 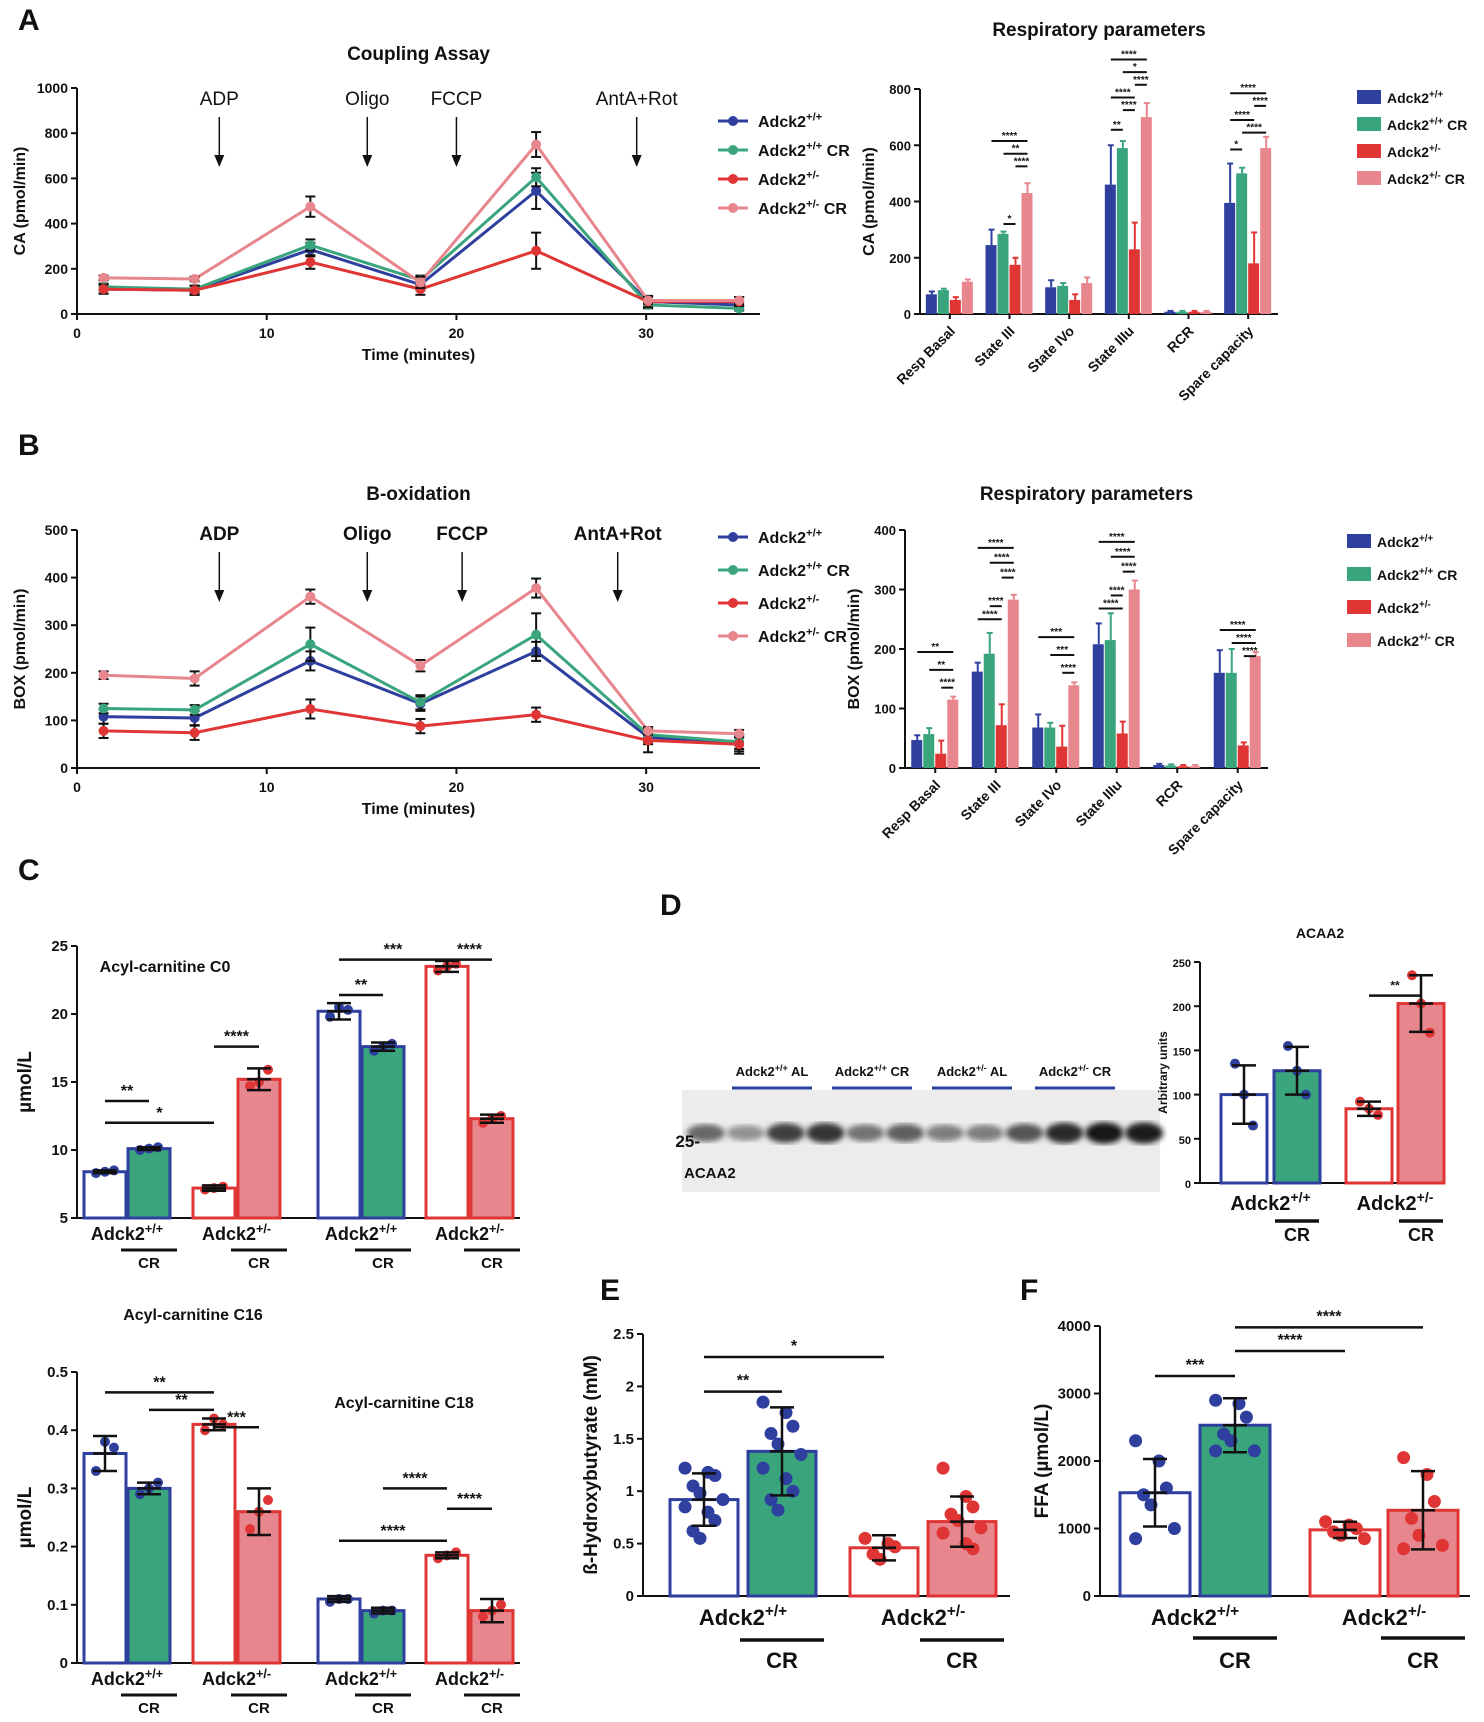 What do you see at coordinates (165, 967) in the screenshot?
I see `chart-title: Acyl-carnitine C0` at bounding box center [165, 967].